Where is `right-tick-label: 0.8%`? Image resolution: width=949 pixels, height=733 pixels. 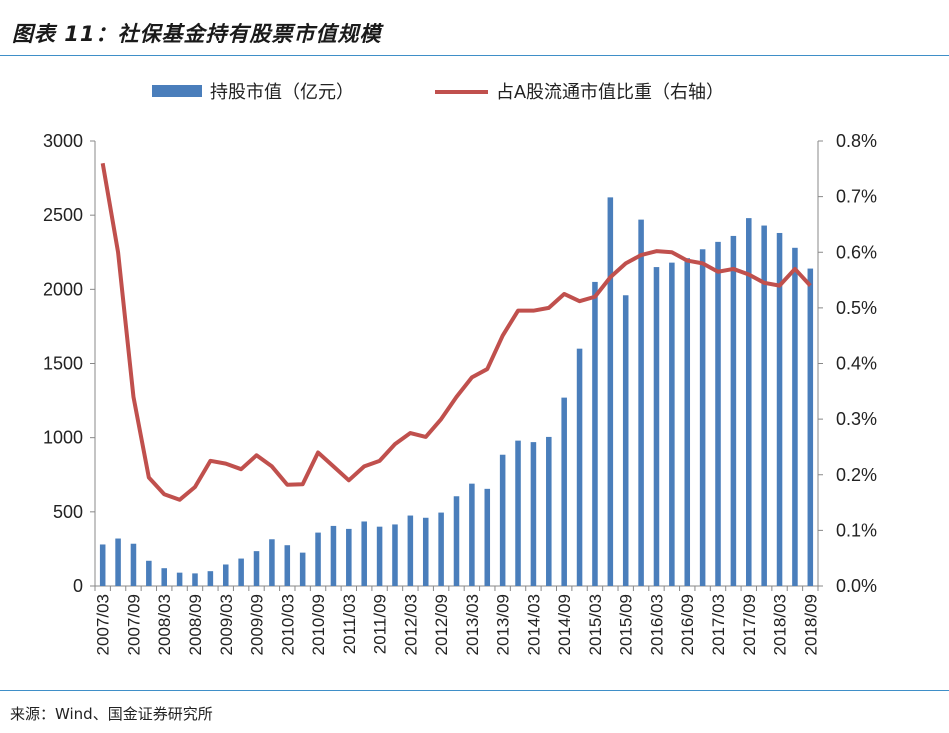 right-tick-label: 0.8% is located at coordinates (856, 141).